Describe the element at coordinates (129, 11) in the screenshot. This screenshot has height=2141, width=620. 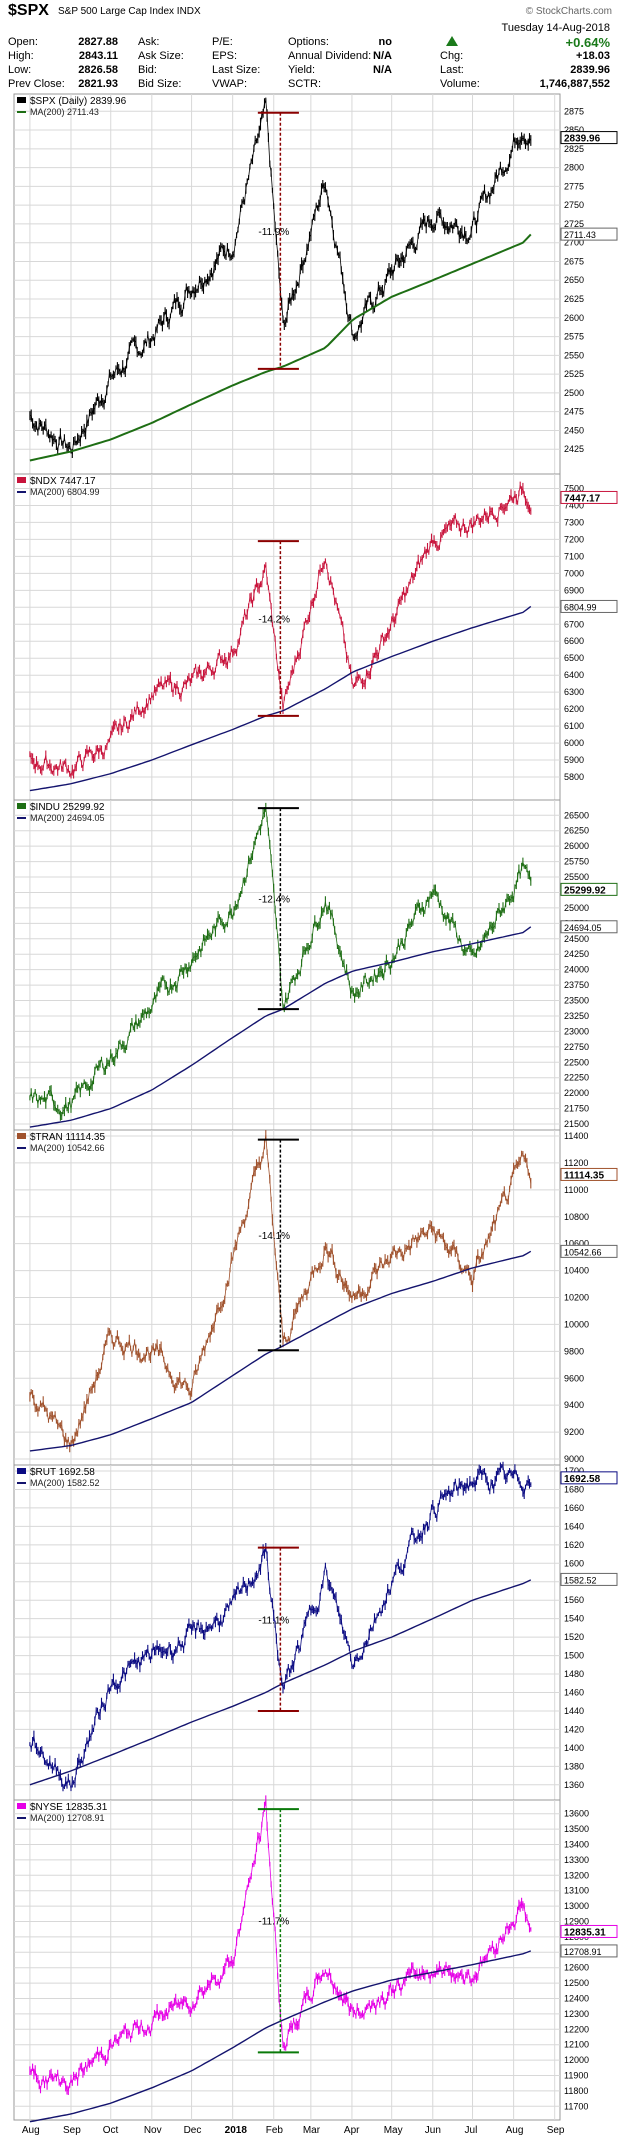
I see `symbol-description: S&P 500 Large Cap Index INDX` at that location.